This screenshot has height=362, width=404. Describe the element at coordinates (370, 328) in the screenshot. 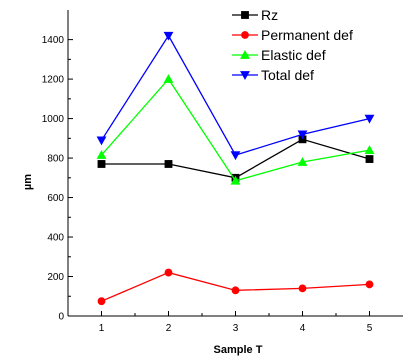

I see `x-tick-label: 5` at that location.